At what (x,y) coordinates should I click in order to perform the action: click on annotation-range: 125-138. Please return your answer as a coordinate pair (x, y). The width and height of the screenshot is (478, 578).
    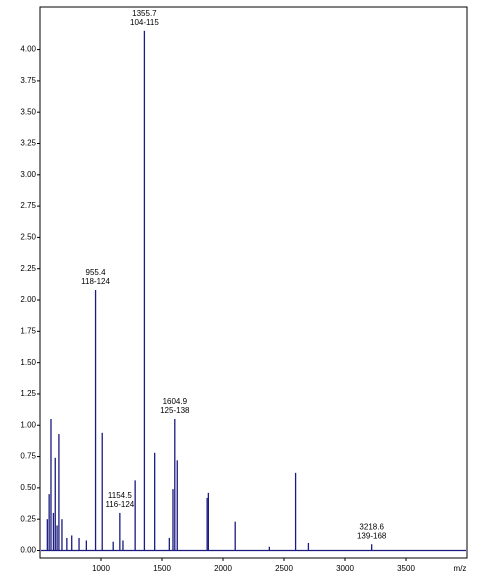
    Looking at the image, I should click on (175, 410).